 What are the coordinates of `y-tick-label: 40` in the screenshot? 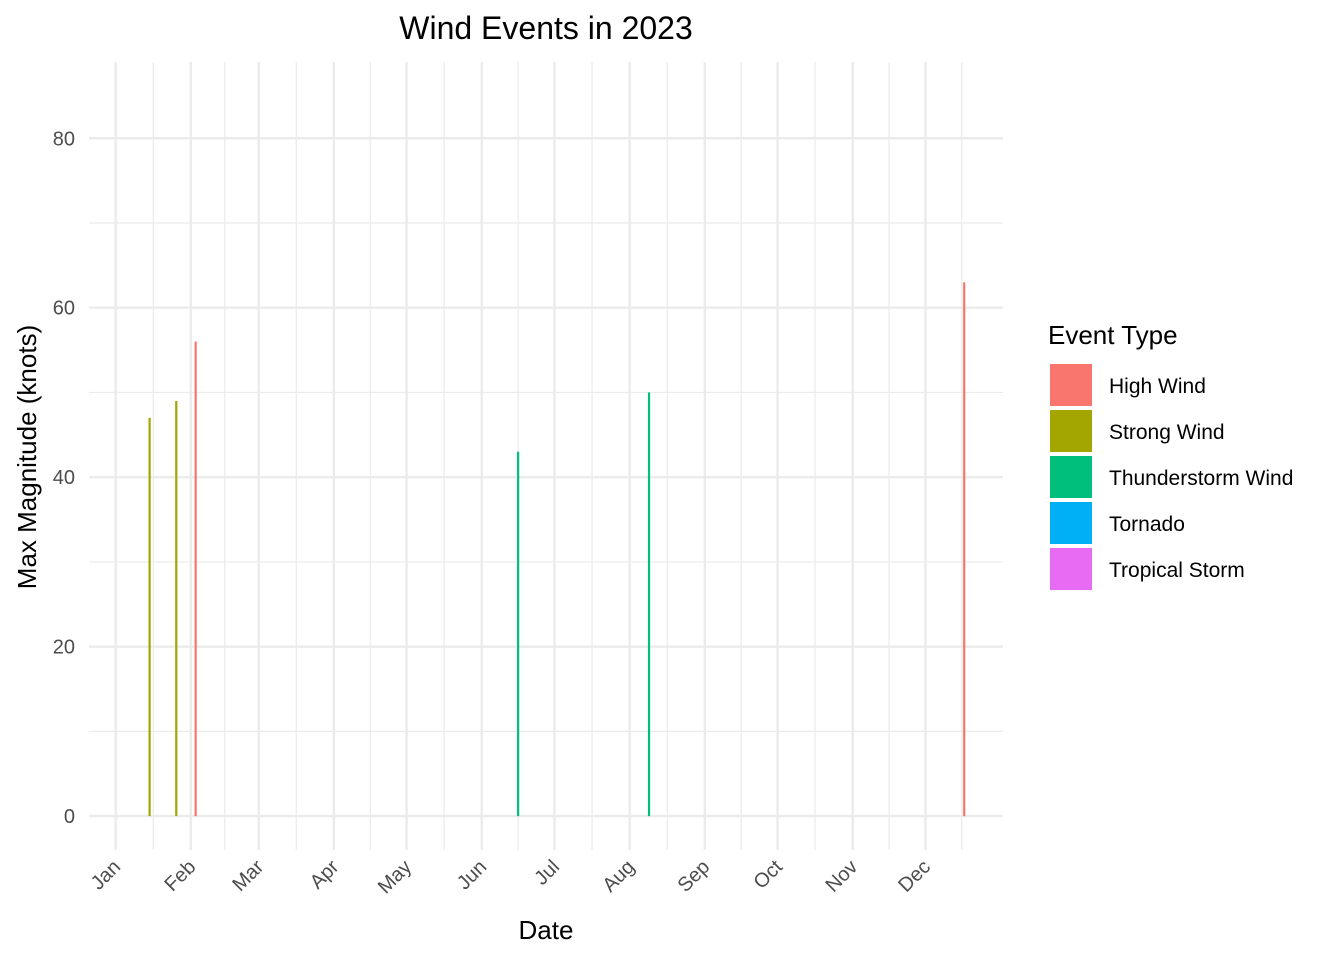 It's located at (64, 478).